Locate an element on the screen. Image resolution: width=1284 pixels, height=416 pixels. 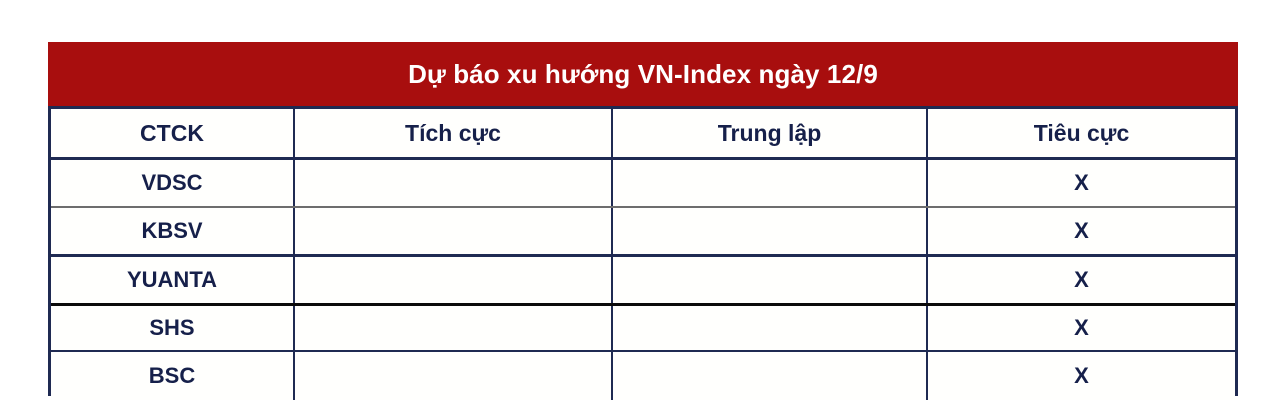
table-row: VDSC X is located at coordinates (643, 183).